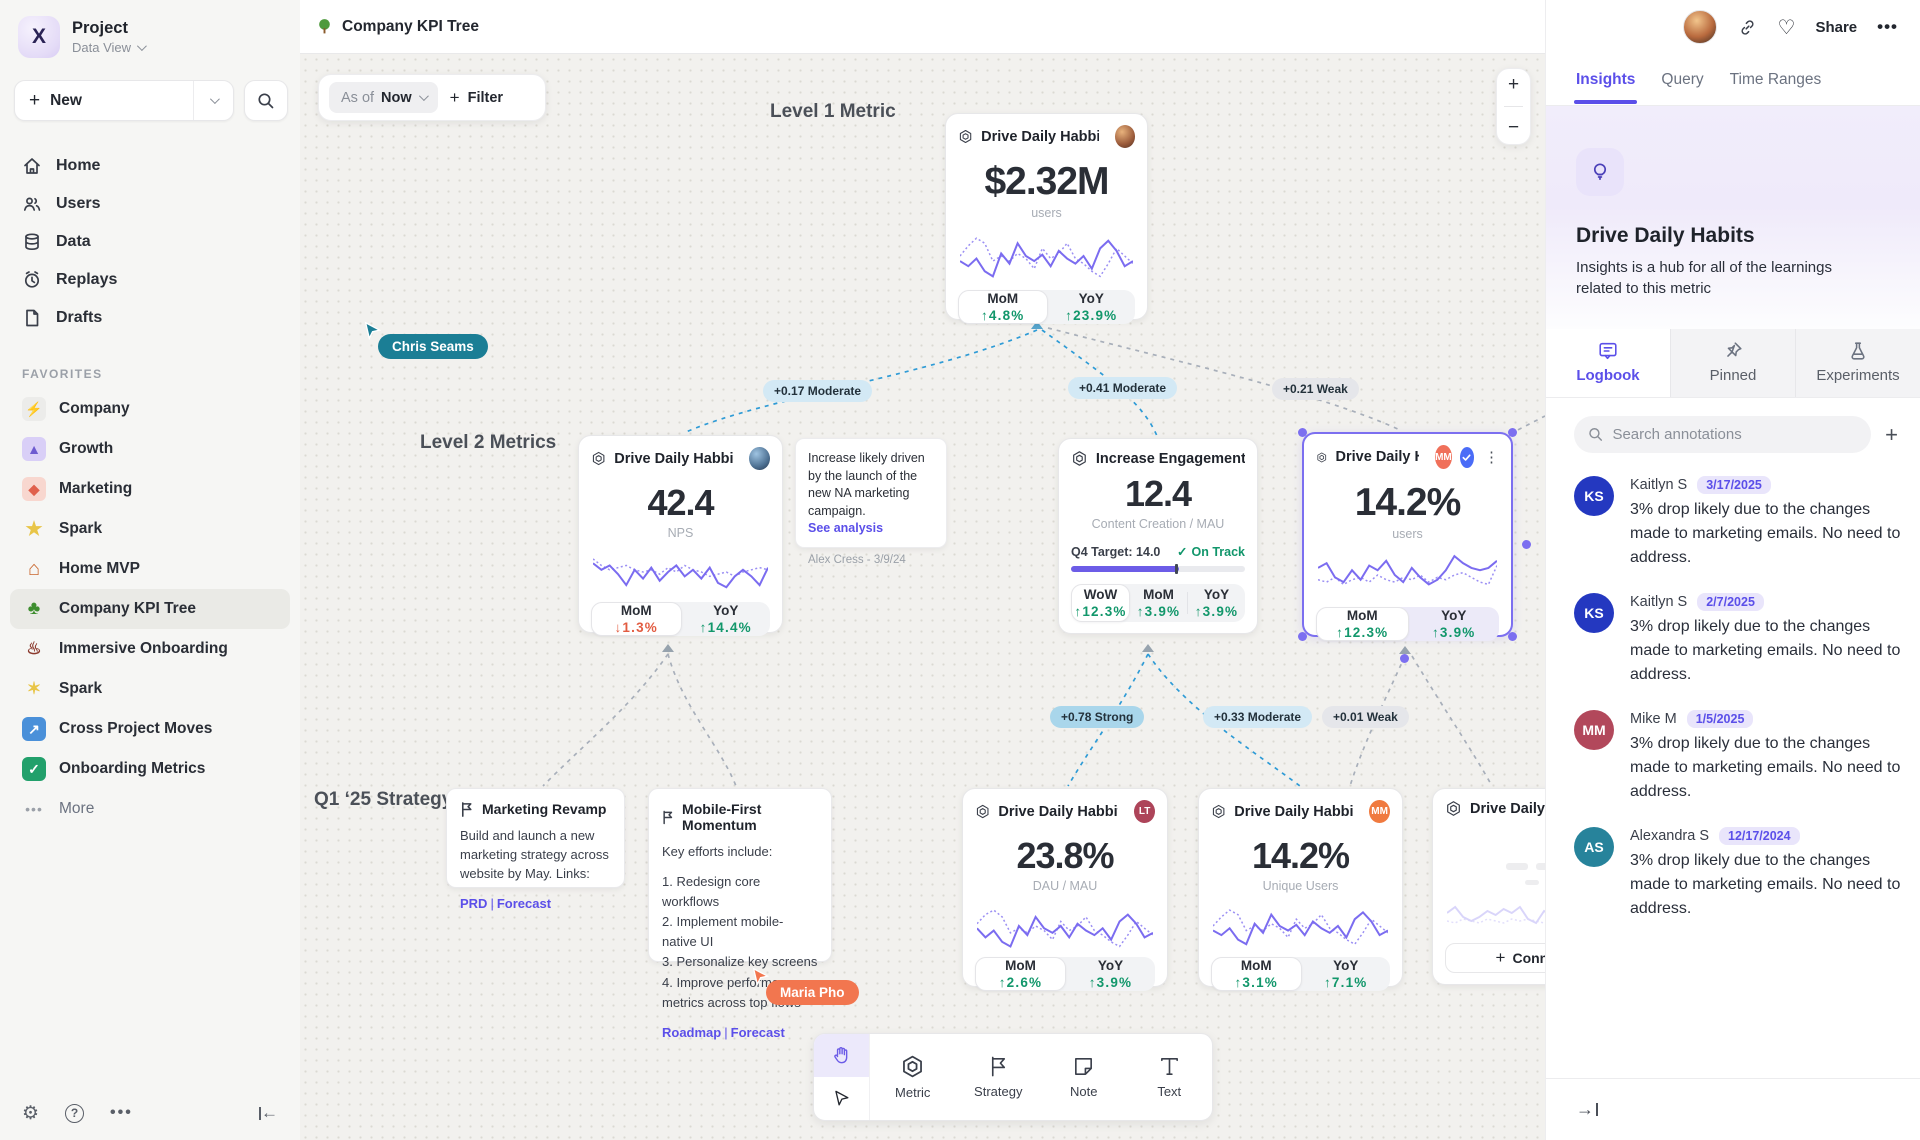 The height and width of the screenshot is (1140, 1920). Describe the element at coordinates (846, 528) in the screenshot. I see `see-analysis-link: See analysis` at that location.